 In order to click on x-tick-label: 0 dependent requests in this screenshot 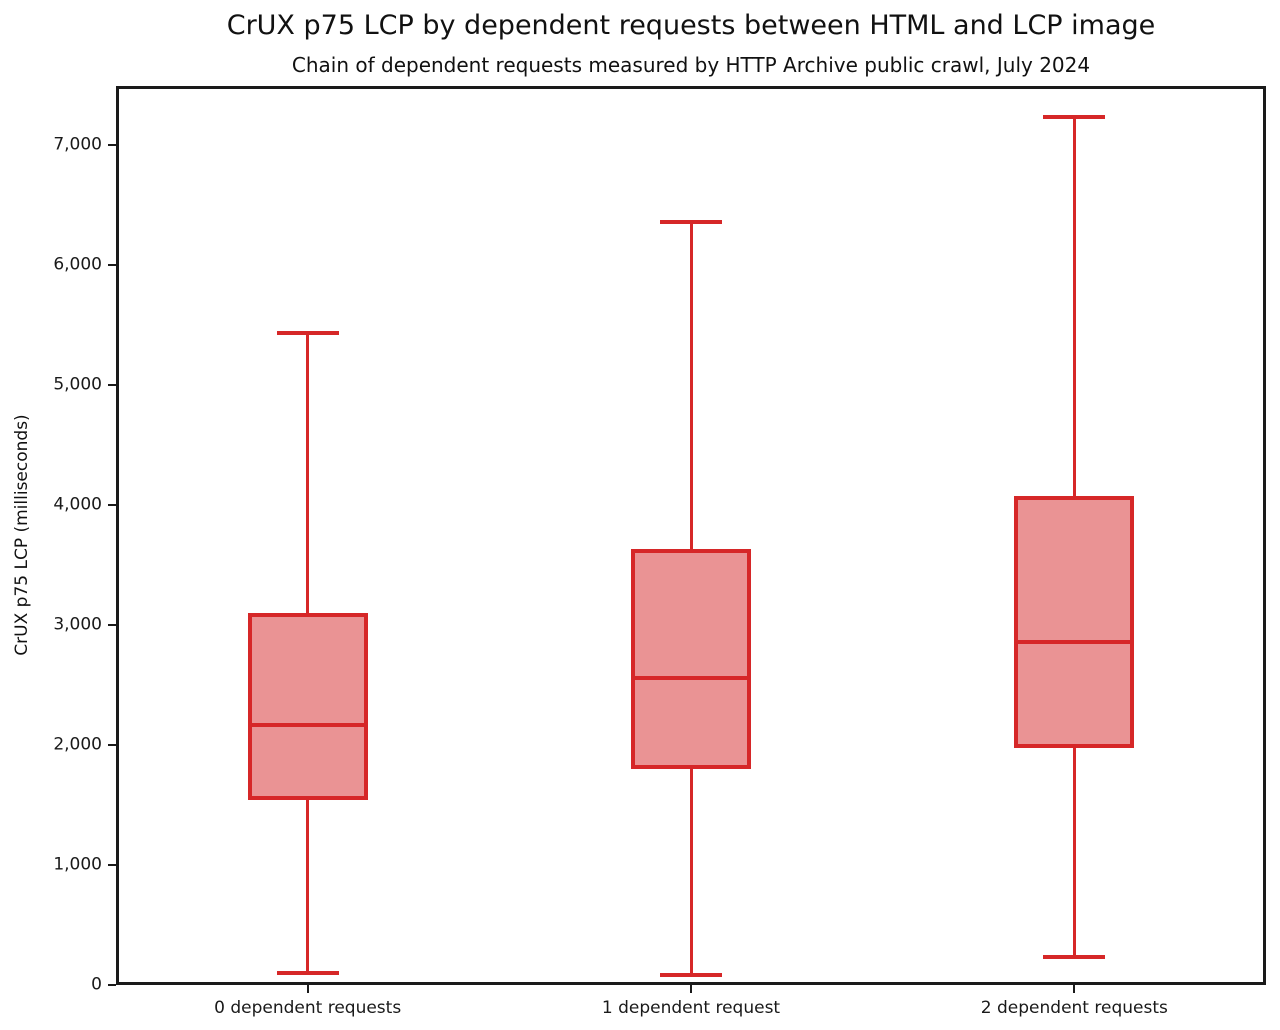, I will do `click(308, 1008)`.